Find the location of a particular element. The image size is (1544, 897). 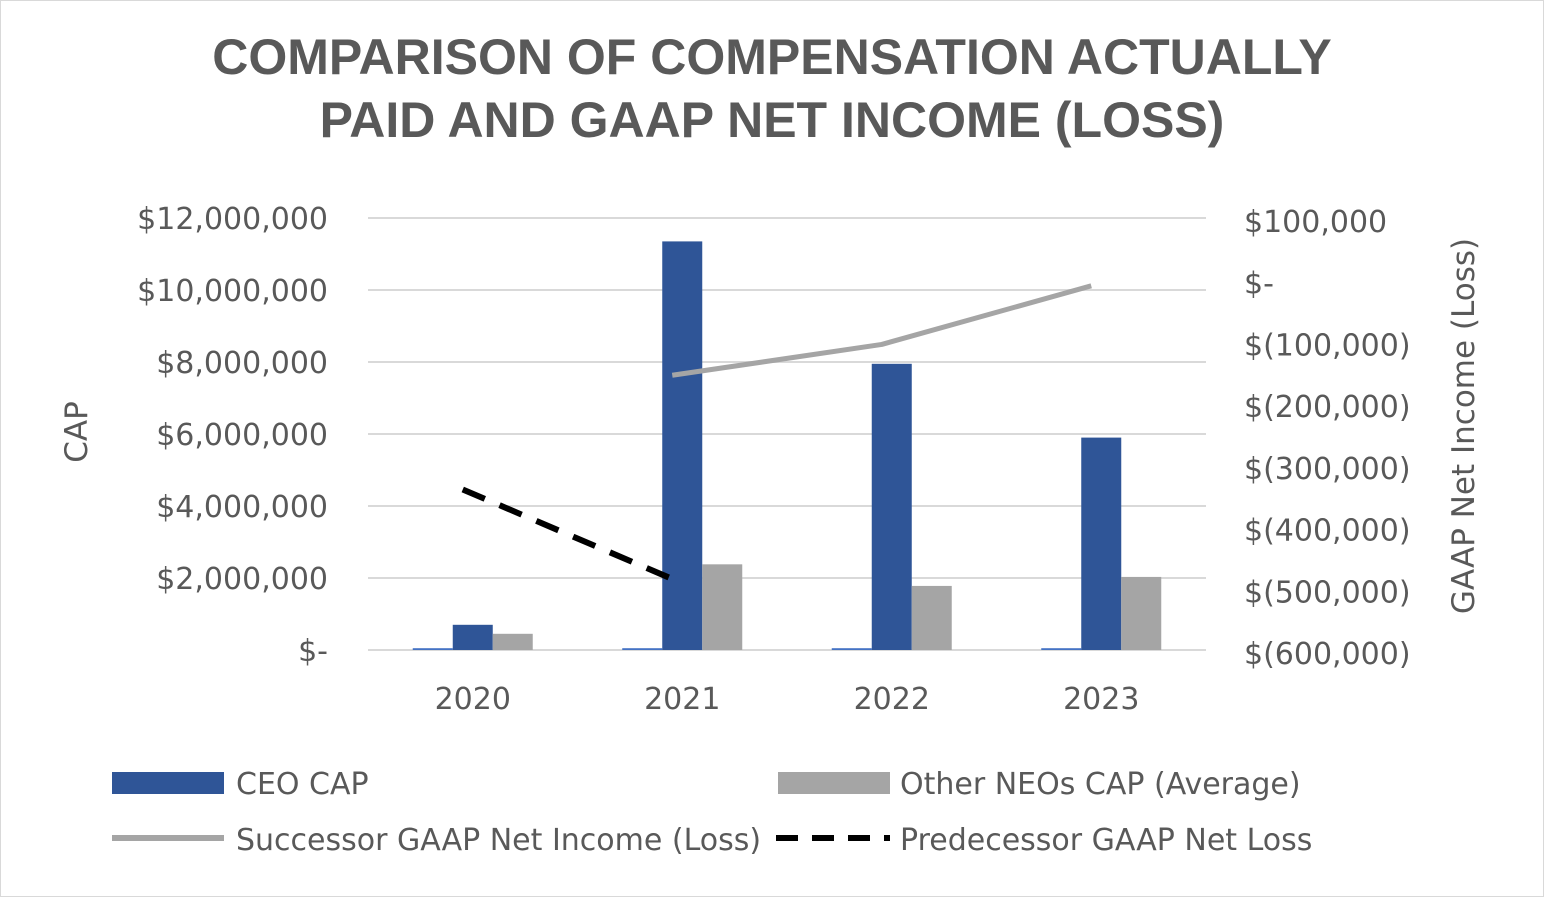

bar-other-neos-cap-average-2022 is located at coordinates (931, 617).